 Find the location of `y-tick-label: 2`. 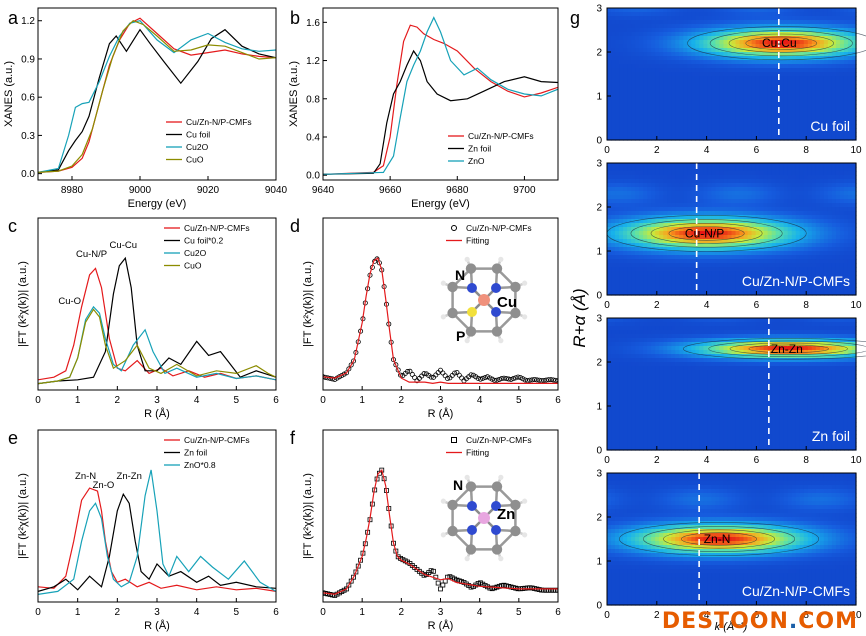

y-tick-label: 2 is located at coordinates (599, 53).